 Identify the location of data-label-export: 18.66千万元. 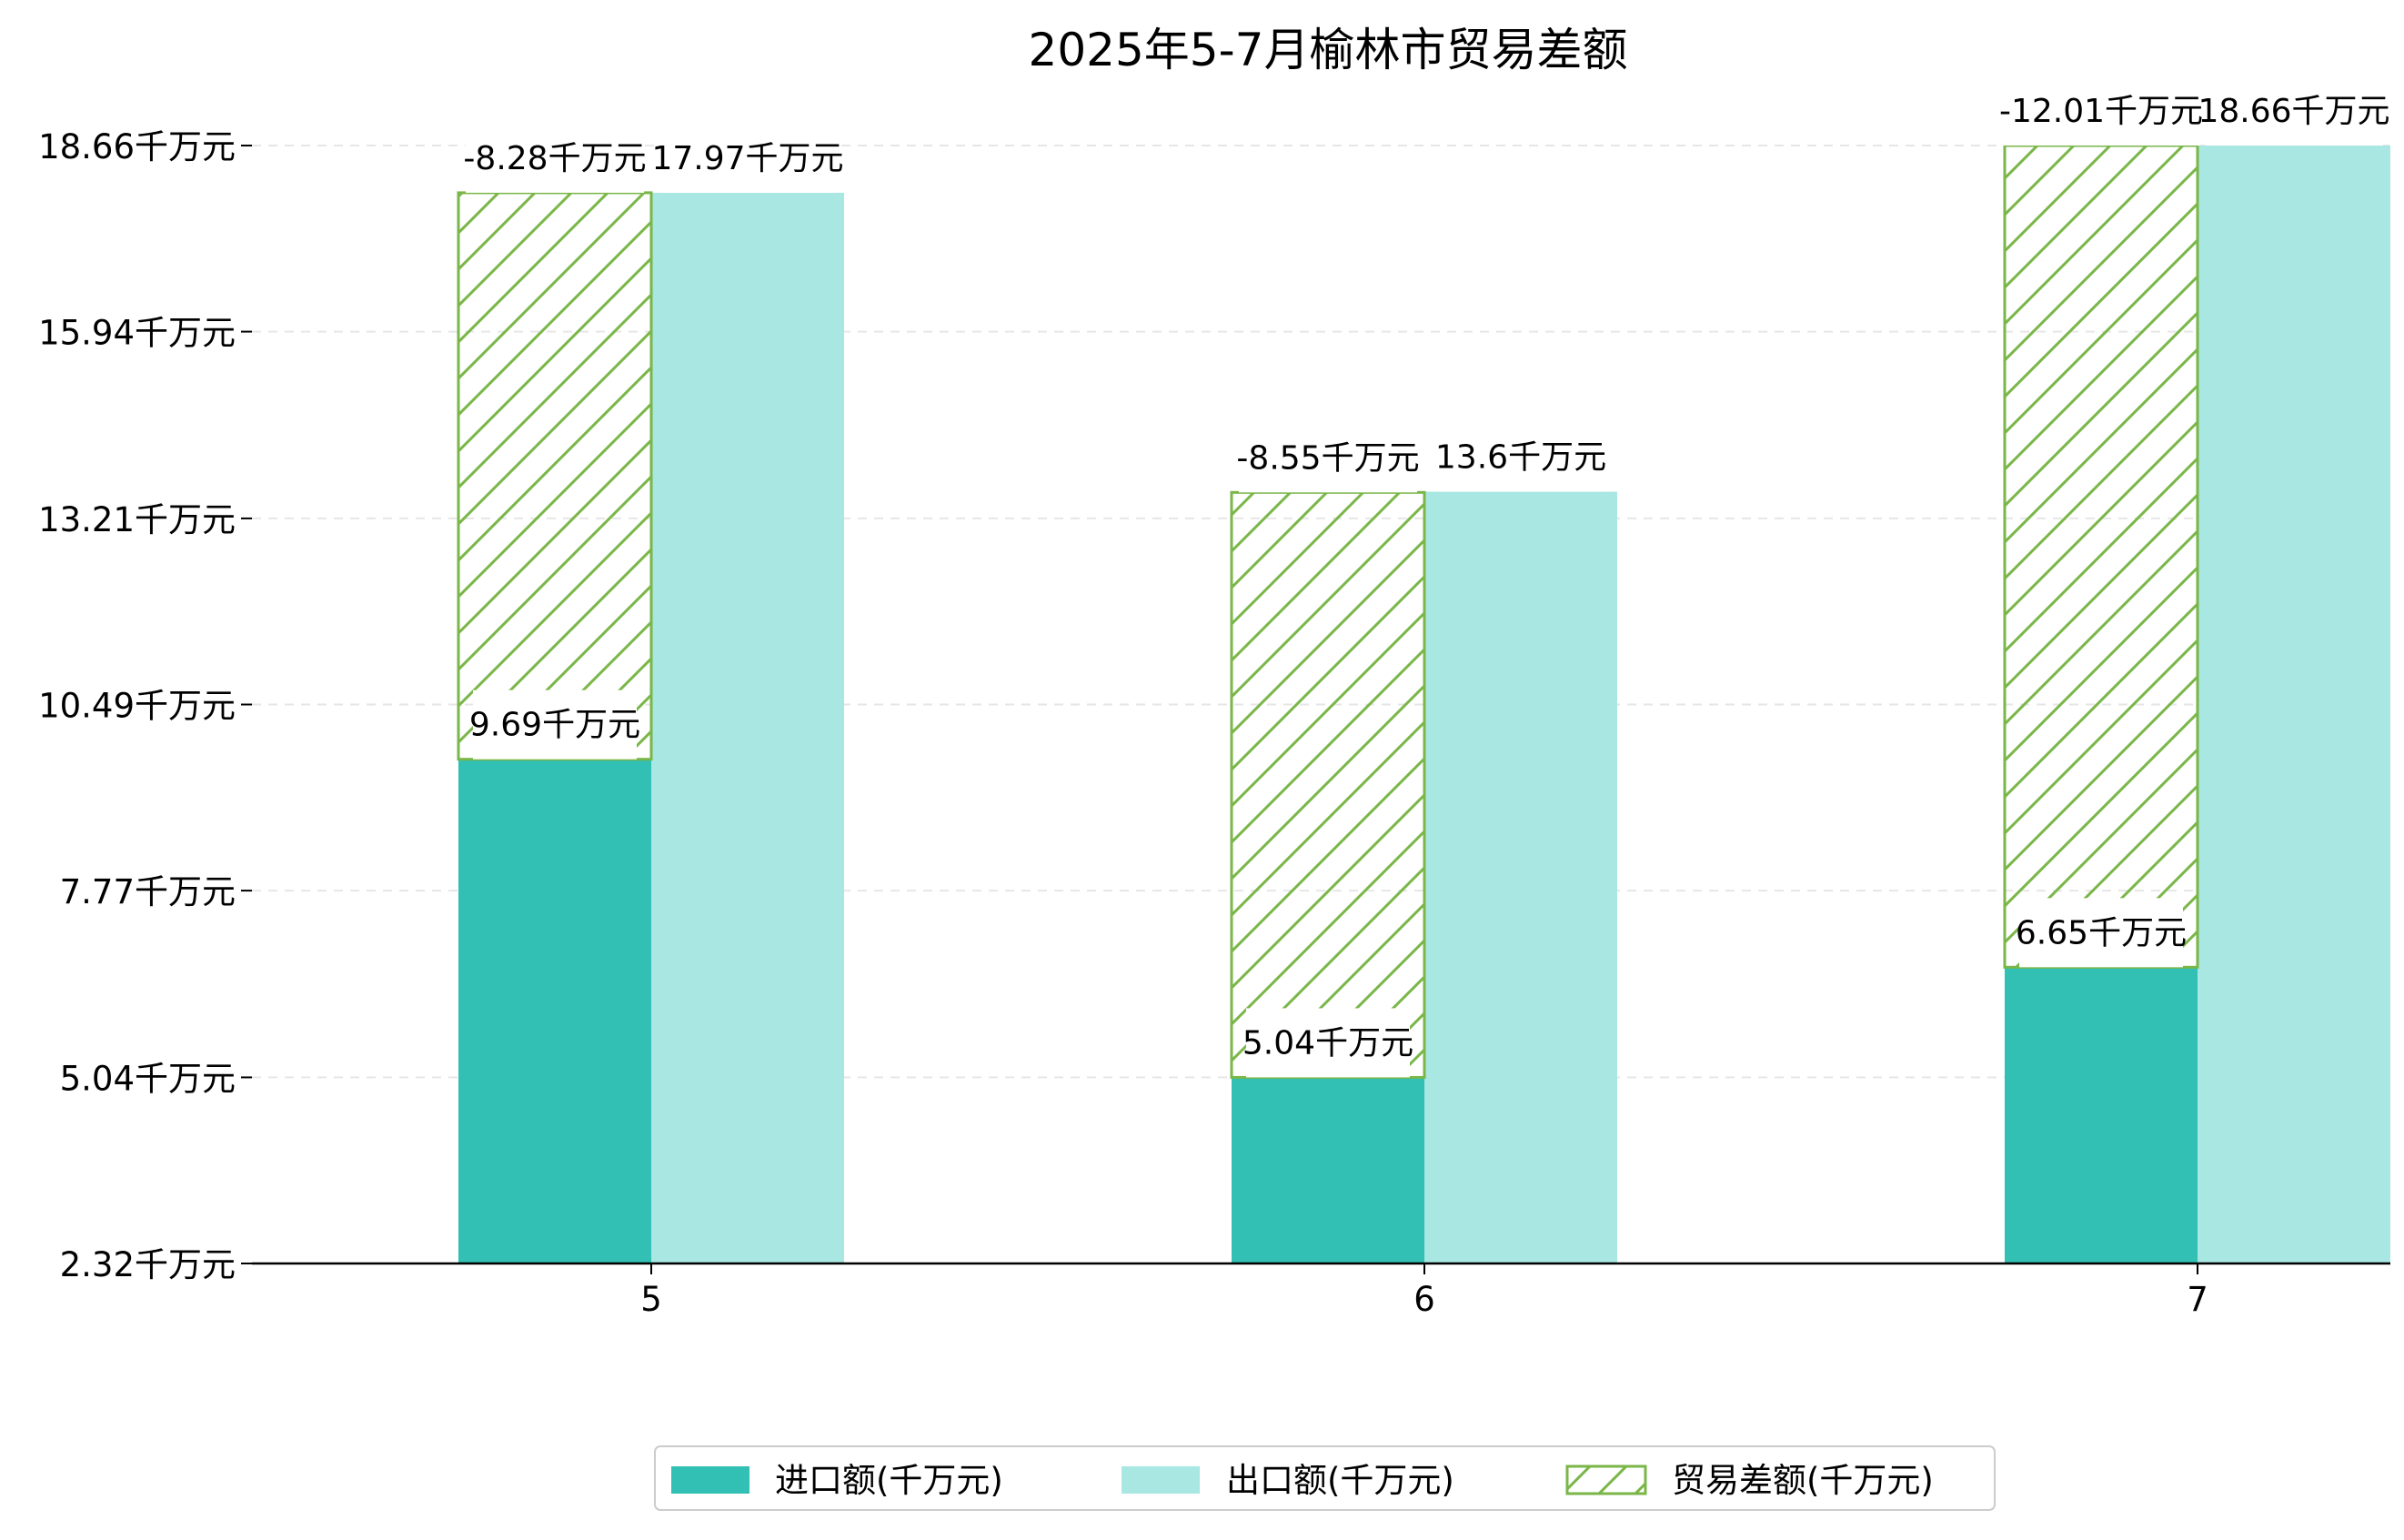
(2294, 111).